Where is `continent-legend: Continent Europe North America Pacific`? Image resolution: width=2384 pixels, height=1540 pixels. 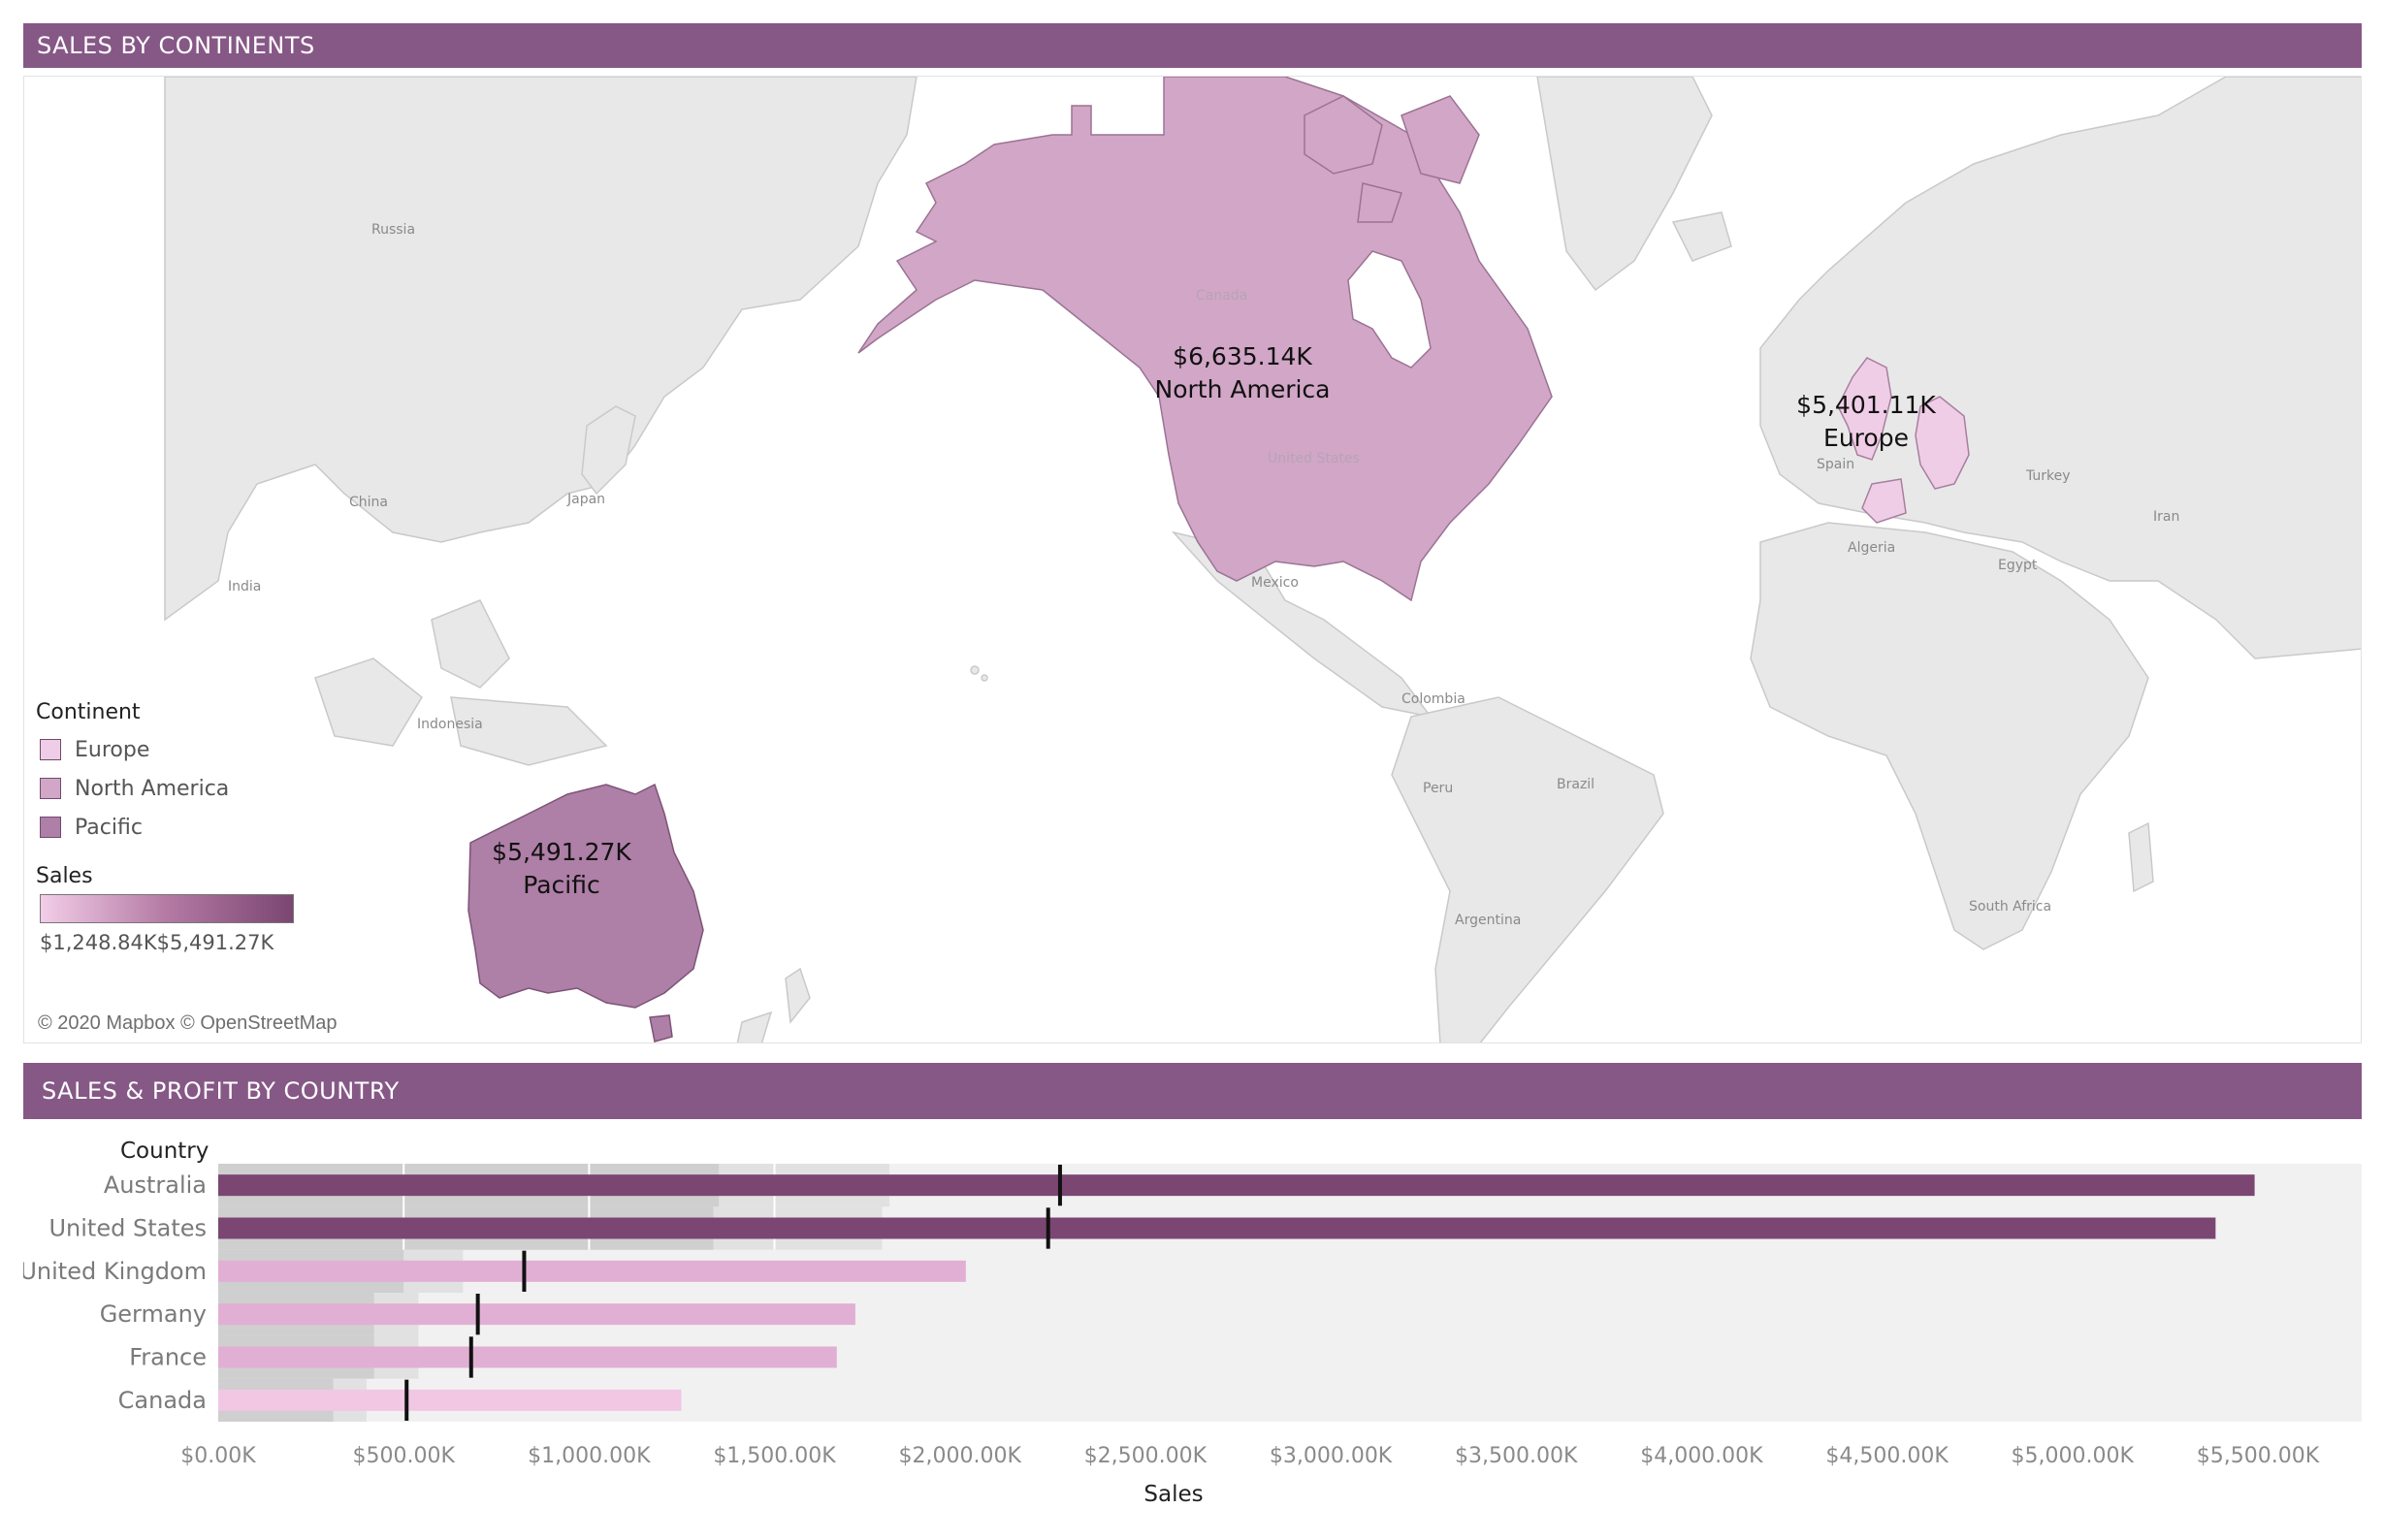 continent-legend: Continent Europe North America Pacific is located at coordinates (132, 773).